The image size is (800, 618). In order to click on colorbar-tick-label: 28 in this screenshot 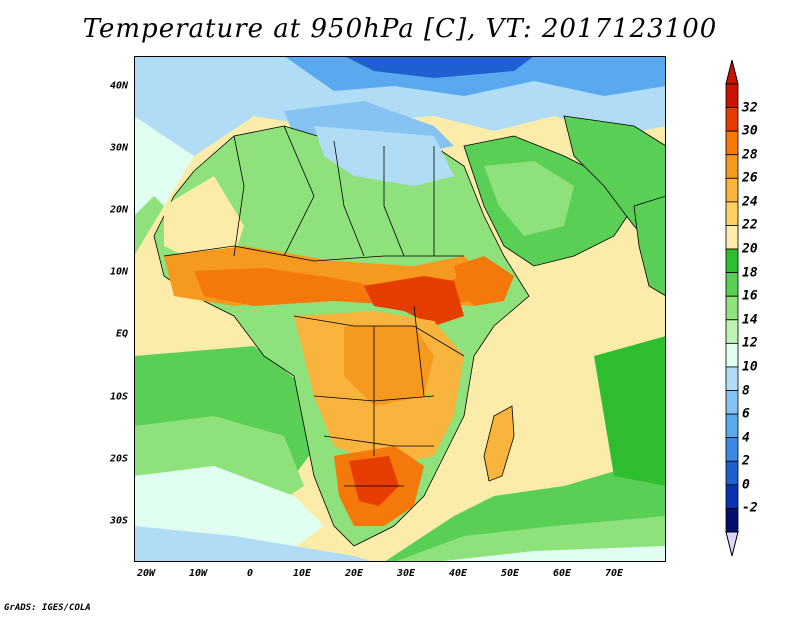, I will do `click(750, 155)`.